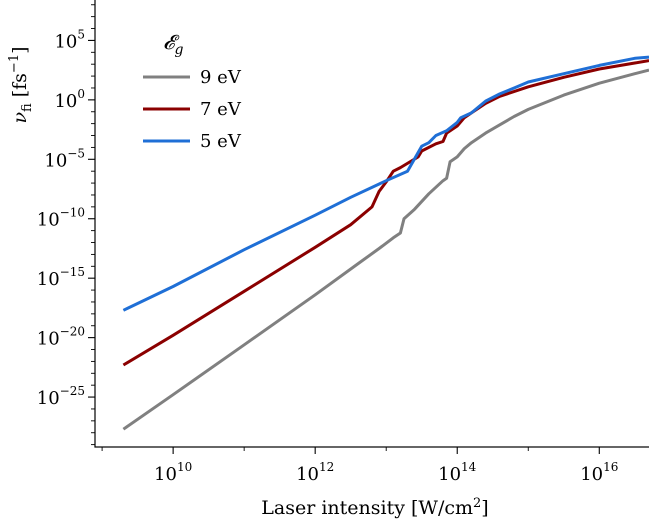 The width and height of the screenshot is (649, 529). I want to click on x-tick-label: 1014, so click(457, 472).